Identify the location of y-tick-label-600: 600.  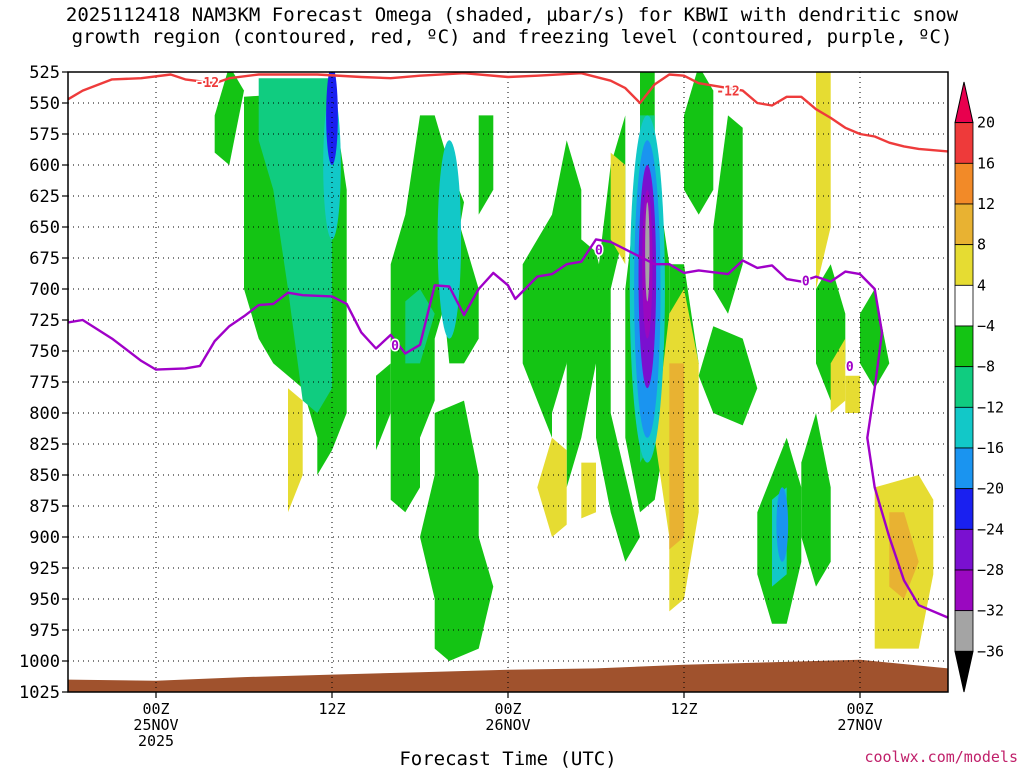
(44, 166).